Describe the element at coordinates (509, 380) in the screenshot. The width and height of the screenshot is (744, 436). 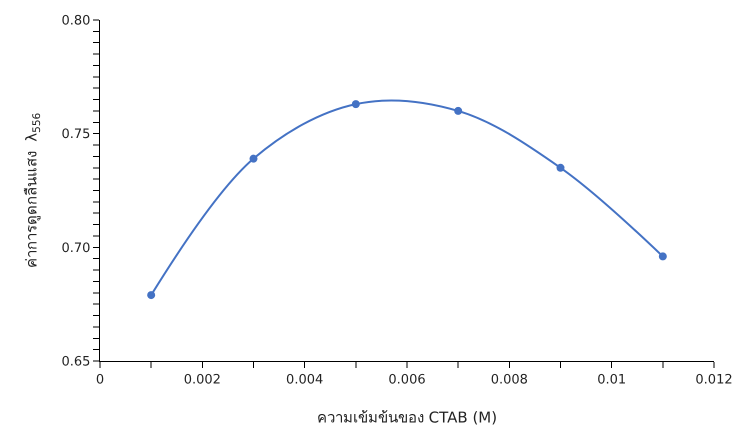
I see `x-tick-label: 0.008` at that location.